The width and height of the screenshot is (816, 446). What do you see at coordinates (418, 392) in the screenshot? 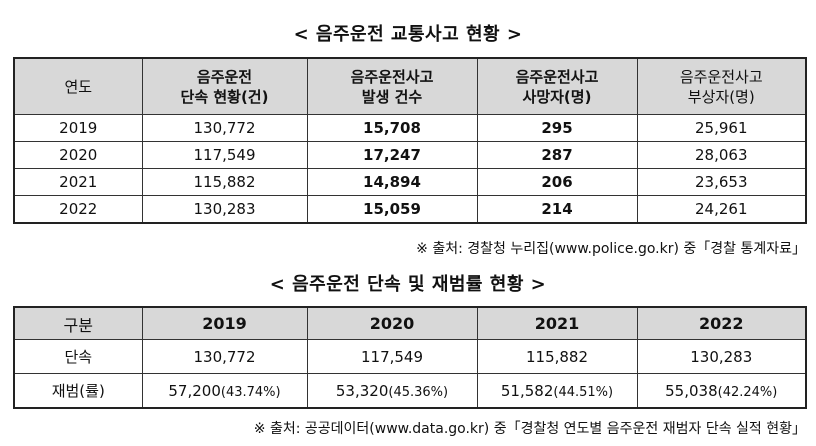
I see `repeat-rate: (45.36%)` at bounding box center [418, 392].